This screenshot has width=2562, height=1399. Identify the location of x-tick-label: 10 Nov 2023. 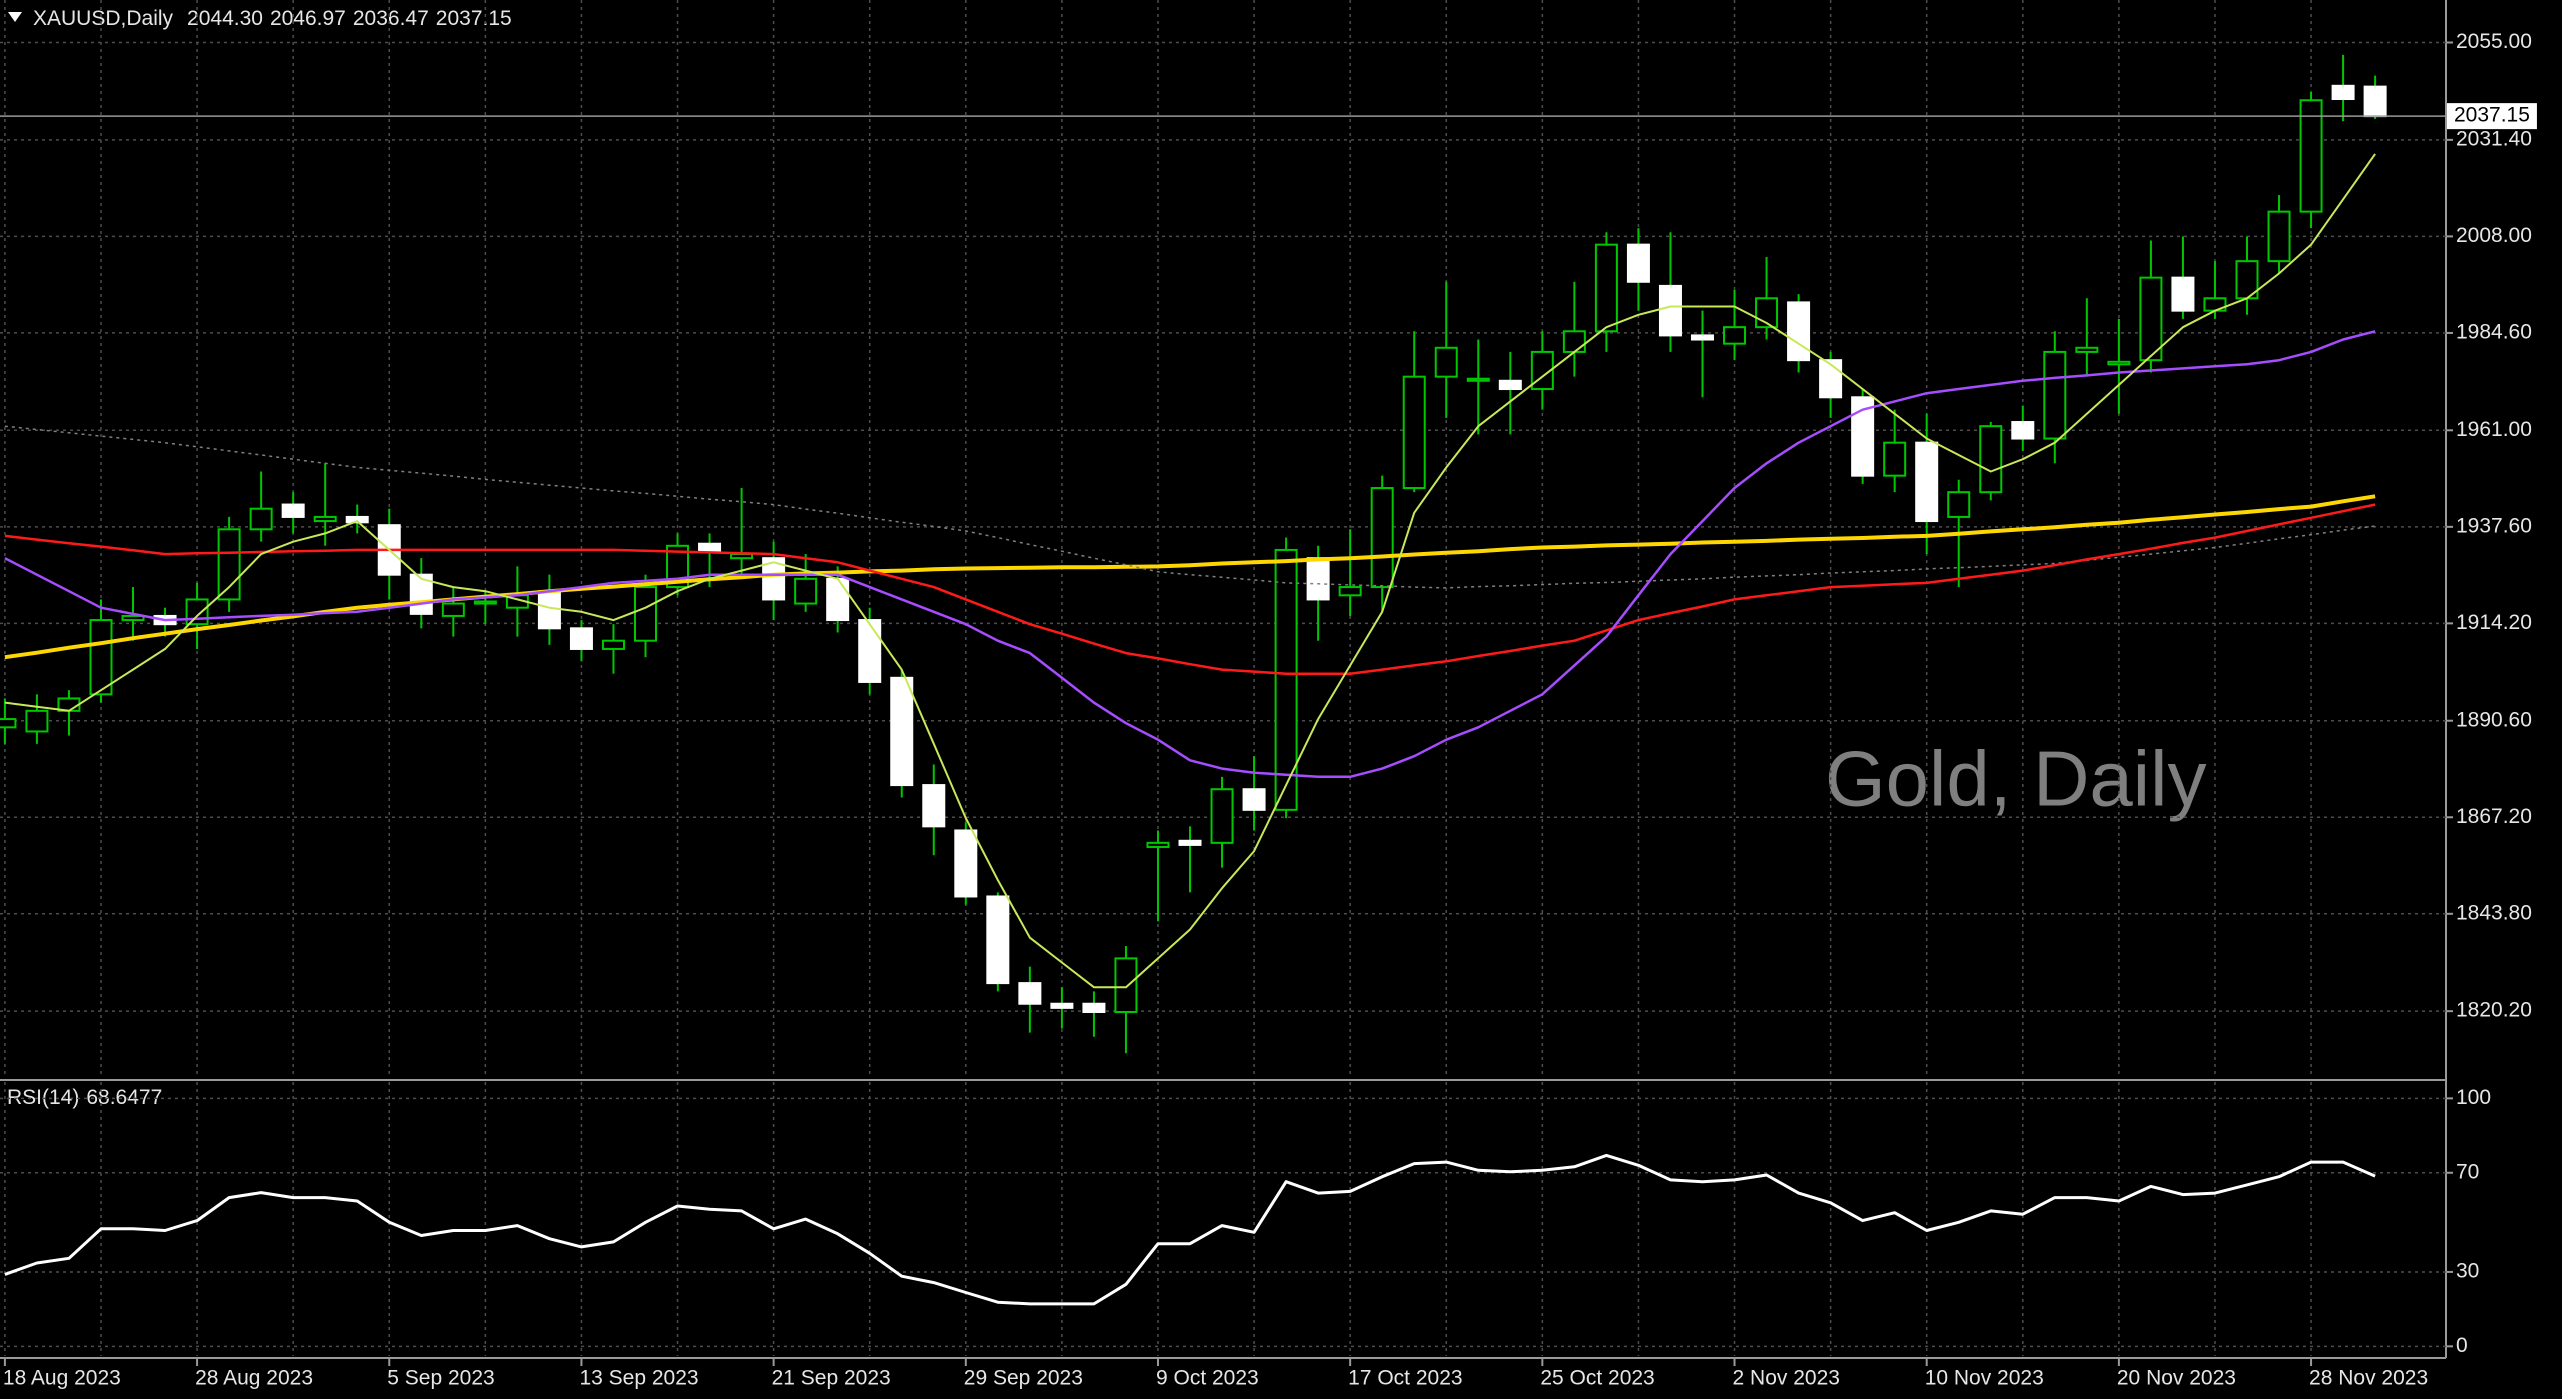
(1984, 1378).